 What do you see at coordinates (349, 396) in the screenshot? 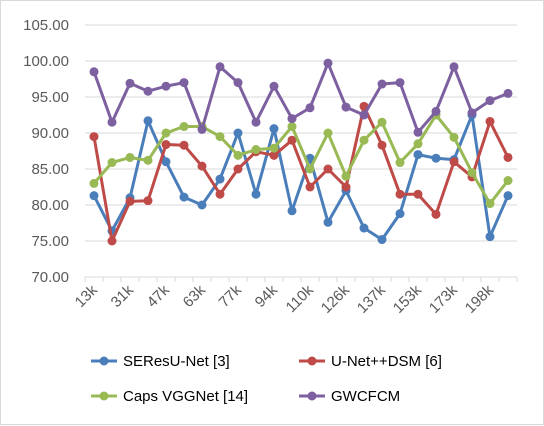
I see `legend-item: GWCFCM` at bounding box center [349, 396].